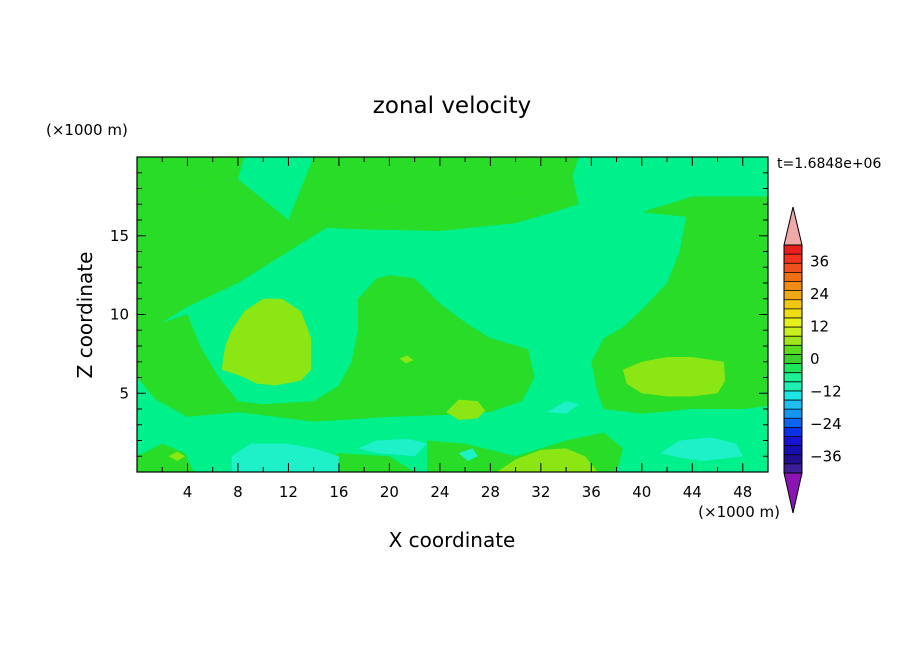  I want to click on x-tick-label-12: 12, so click(288, 492).